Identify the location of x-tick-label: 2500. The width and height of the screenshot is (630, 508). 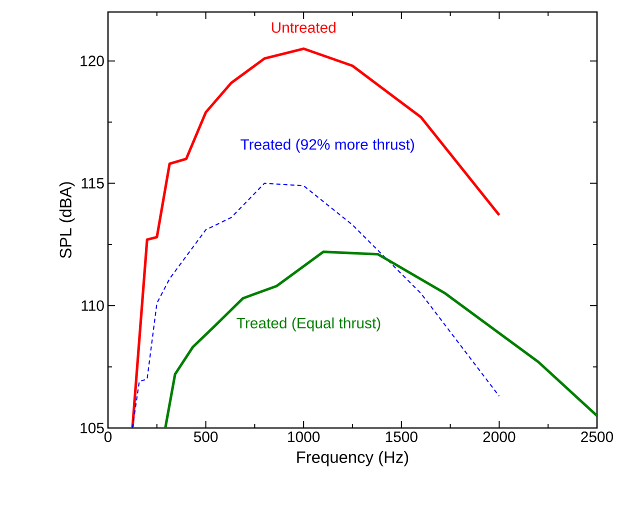
(597, 437).